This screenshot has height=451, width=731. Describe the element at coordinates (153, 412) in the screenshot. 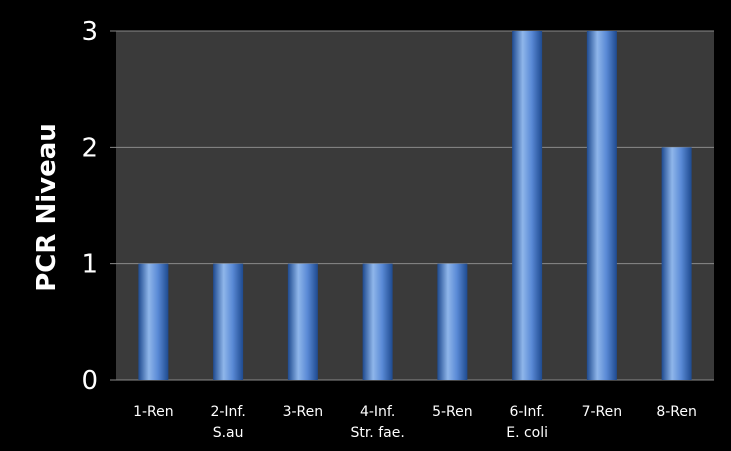

I see `x-tick-label: 1-Ren` at that location.